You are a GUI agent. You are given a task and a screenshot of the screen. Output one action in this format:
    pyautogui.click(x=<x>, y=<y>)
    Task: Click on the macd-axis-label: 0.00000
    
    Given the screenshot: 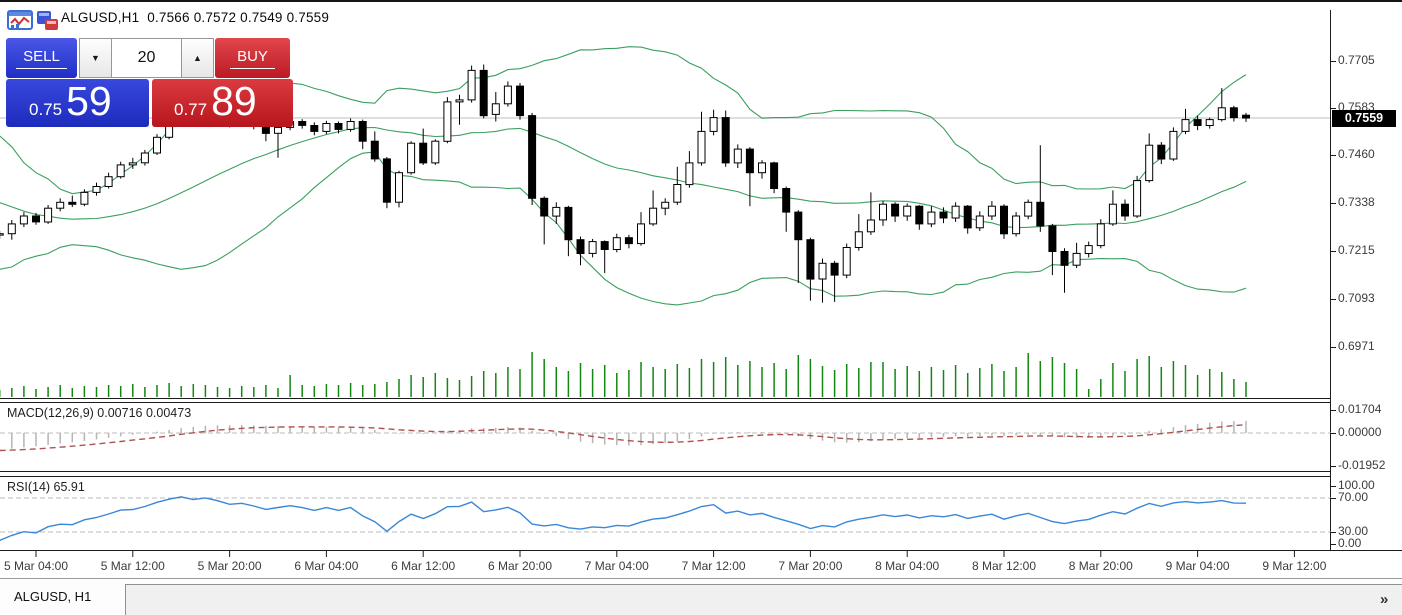 What is the action you would take?
    pyautogui.click(x=1360, y=432)
    